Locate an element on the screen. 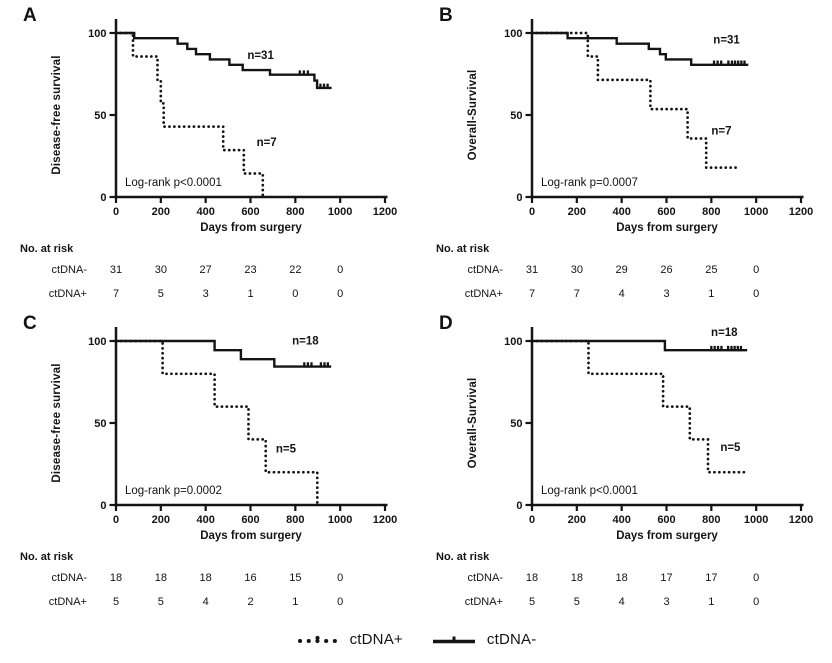 This screenshot has width=832, height=663. risk-value: 26 is located at coordinates (666, 270).